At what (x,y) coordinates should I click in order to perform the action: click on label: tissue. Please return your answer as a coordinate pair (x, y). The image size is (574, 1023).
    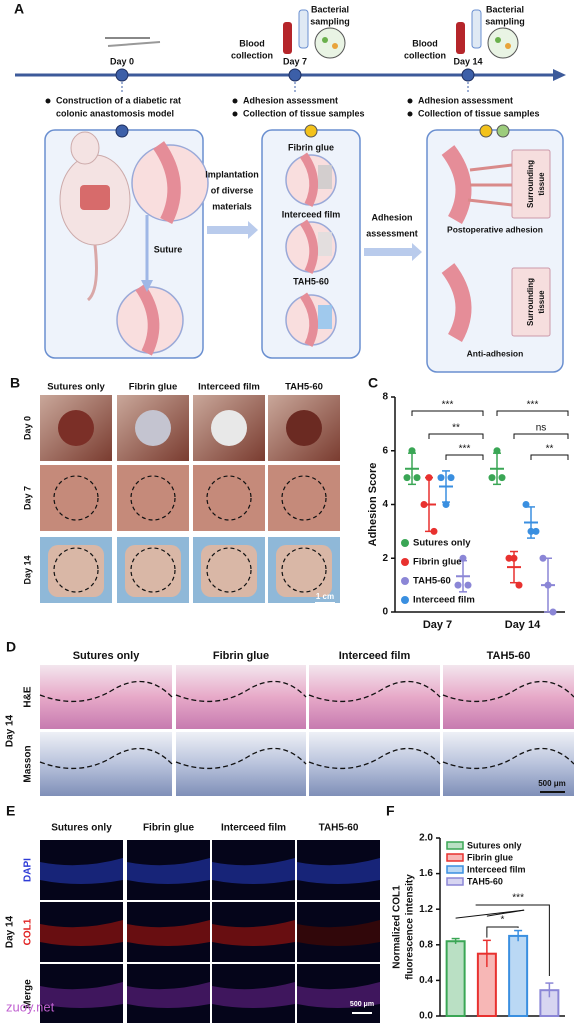
    Looking at the image, I should click on (541, 184).